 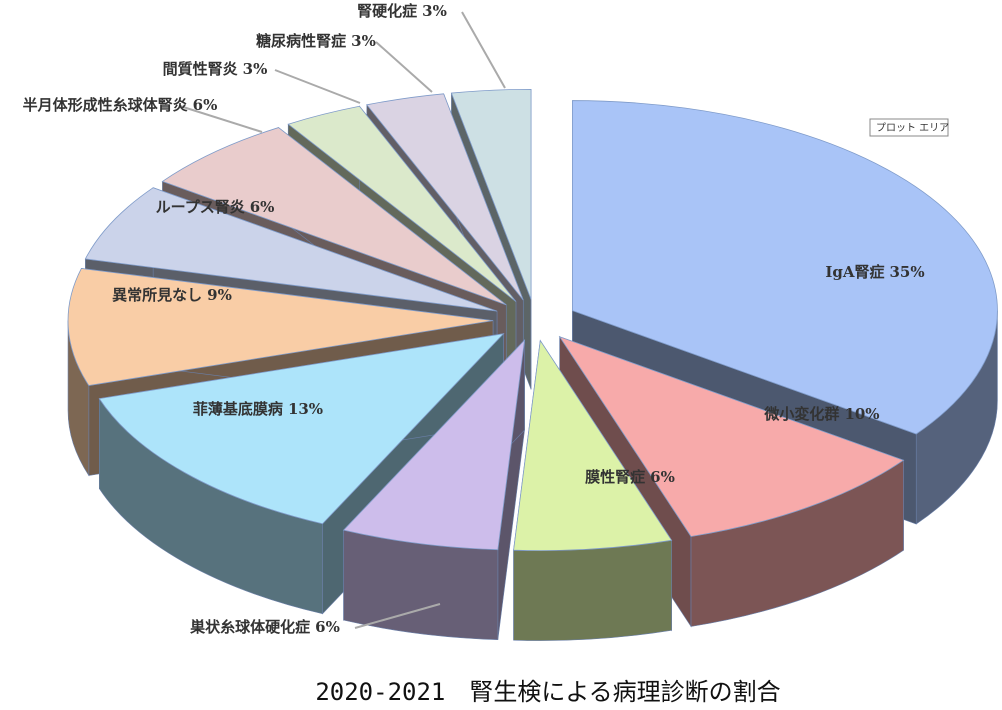 What do you see at coordinates (219, 295) in the screenshot?
I see `value-label: 9%` at bounding box center [219, 295].